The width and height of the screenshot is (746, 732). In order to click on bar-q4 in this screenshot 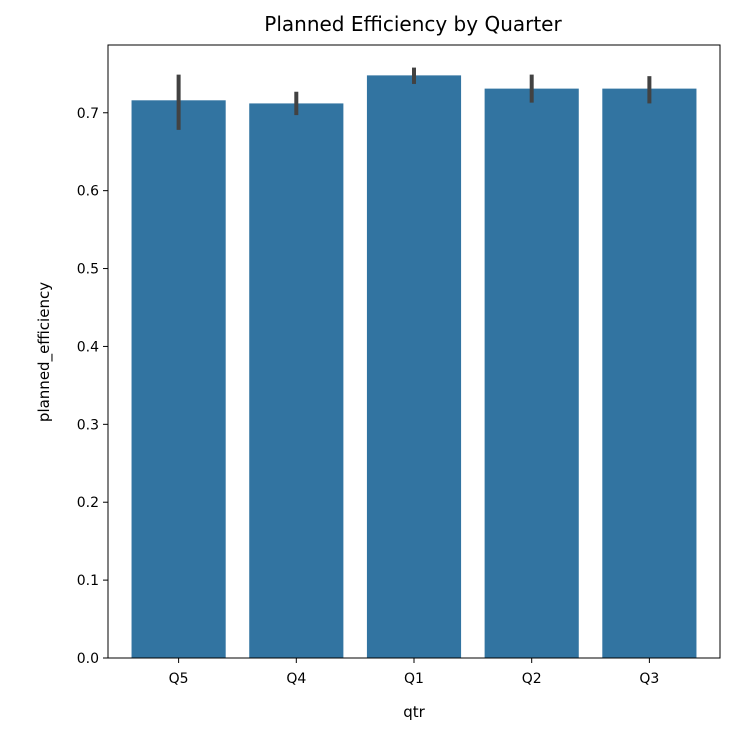, I will do `click(296, 381)`.